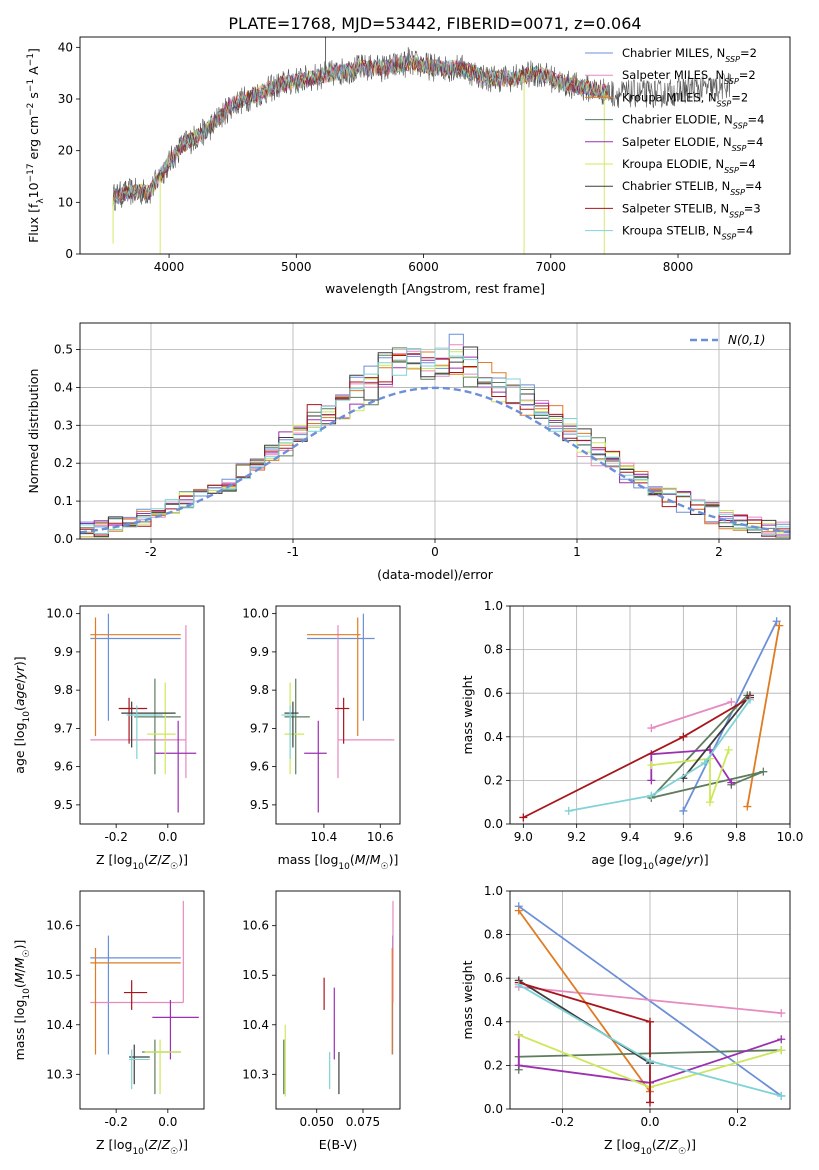 Image resolution: width=819 pixels, height=1170 pixels. I want to click on label-part: Z, so click(166, 1144).